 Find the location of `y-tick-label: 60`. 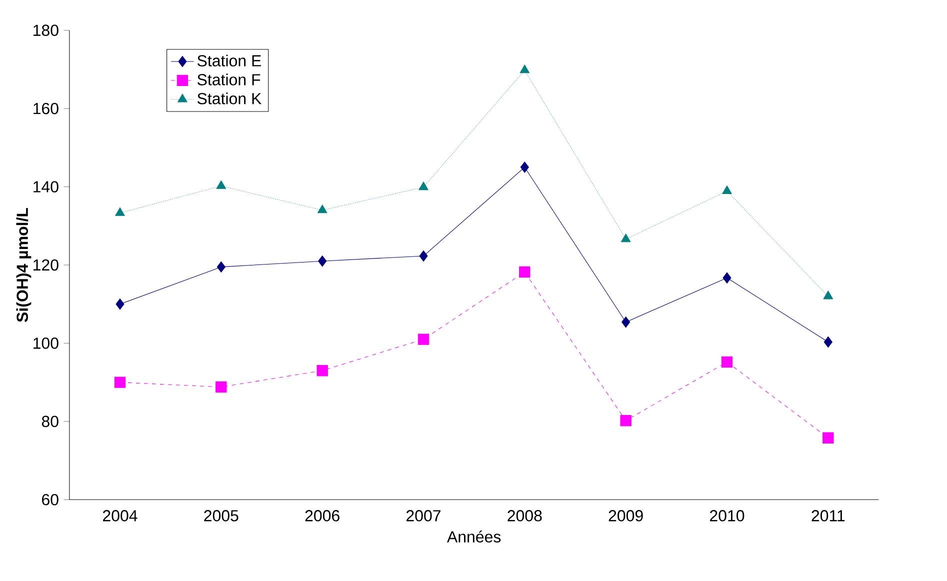

y-tick-label: 60 is located at coordinates (50, 500).